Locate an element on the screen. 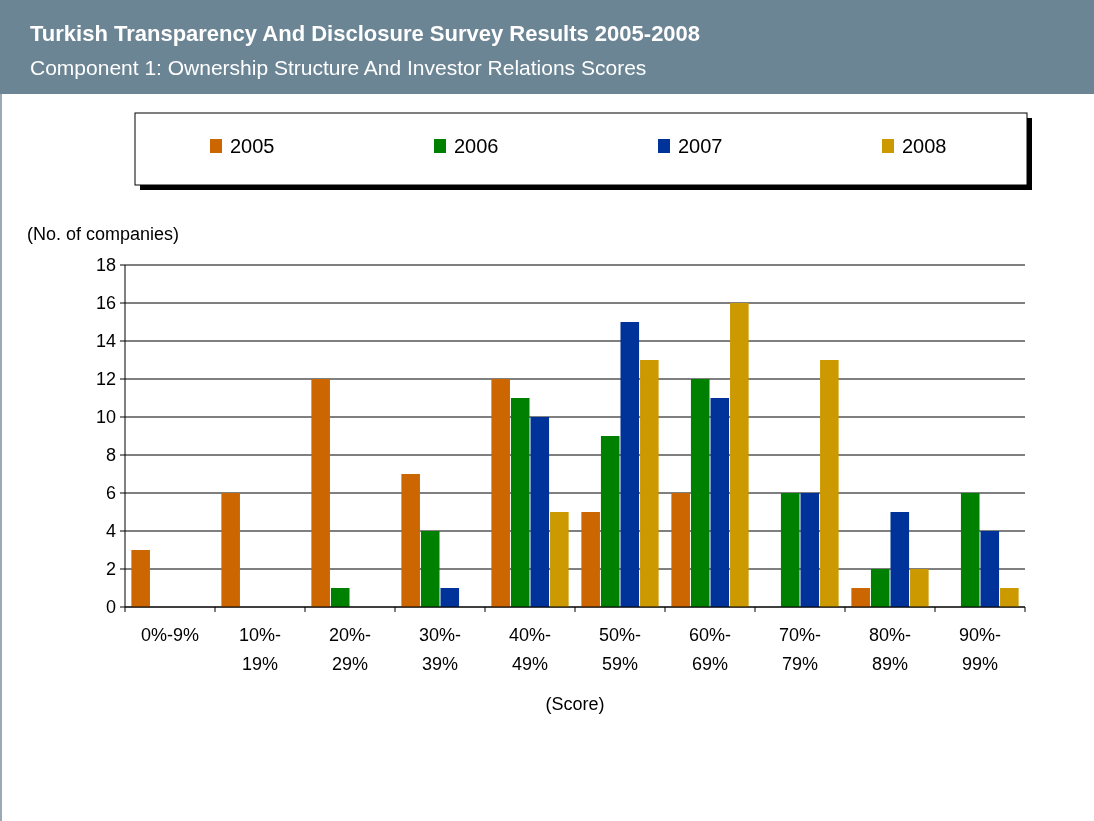  legend-label: 2008 is located at coordinates (924, 146).